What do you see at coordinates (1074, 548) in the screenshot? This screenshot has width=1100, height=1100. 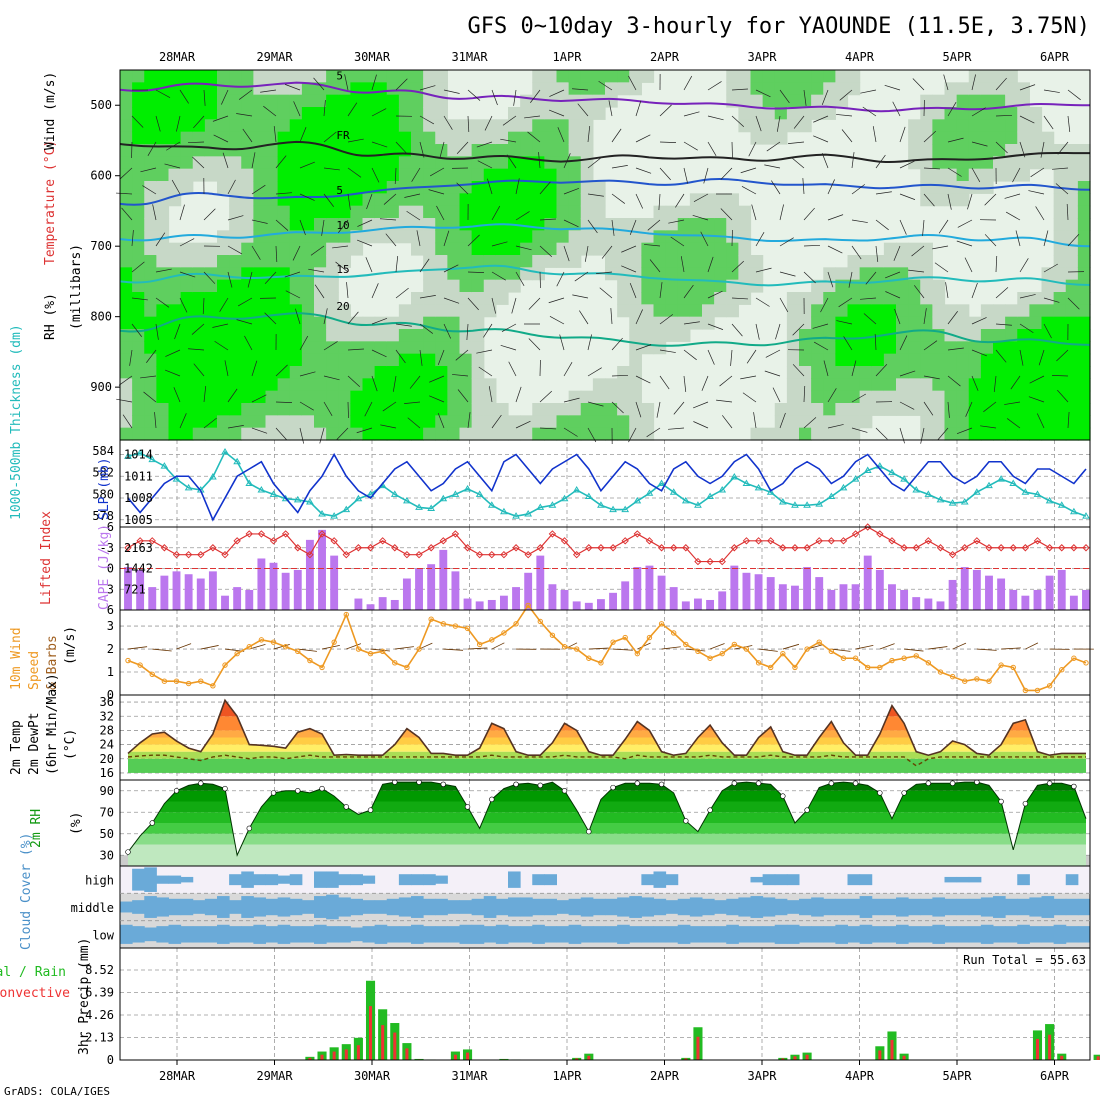 I see `lifted-point` at bounding box center [1074, 548].